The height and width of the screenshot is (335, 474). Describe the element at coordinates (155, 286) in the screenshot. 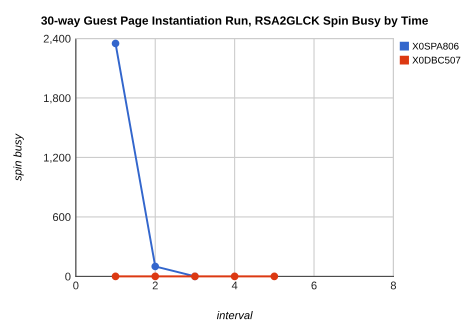

I see `x-tick-label: 2` at that location.